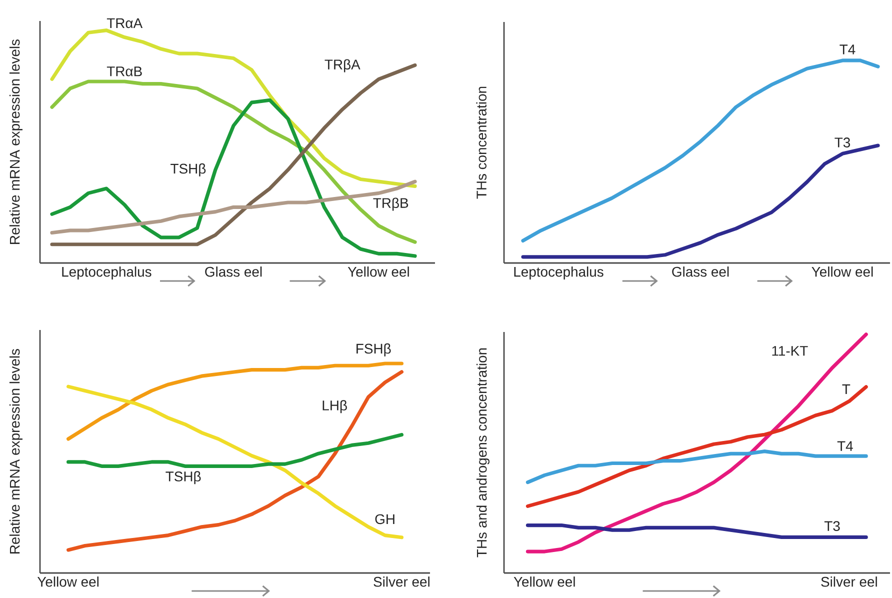 The width and height of the screenshot is (892, 598). I want to click on series-label: TRαB, so click(124, 71).